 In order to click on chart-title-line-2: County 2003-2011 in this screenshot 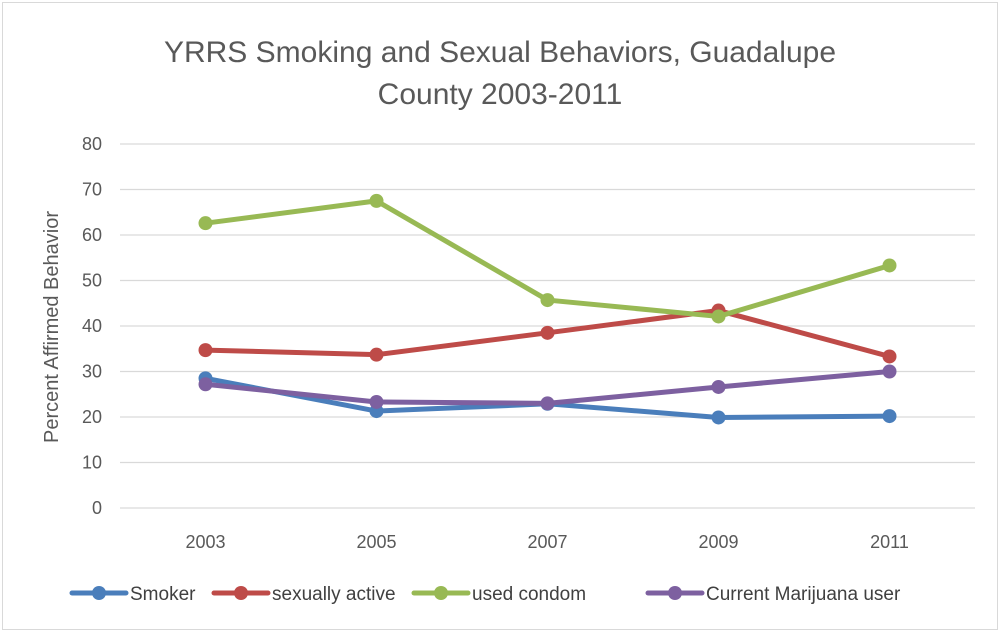, I will do `click(500, 94)`.